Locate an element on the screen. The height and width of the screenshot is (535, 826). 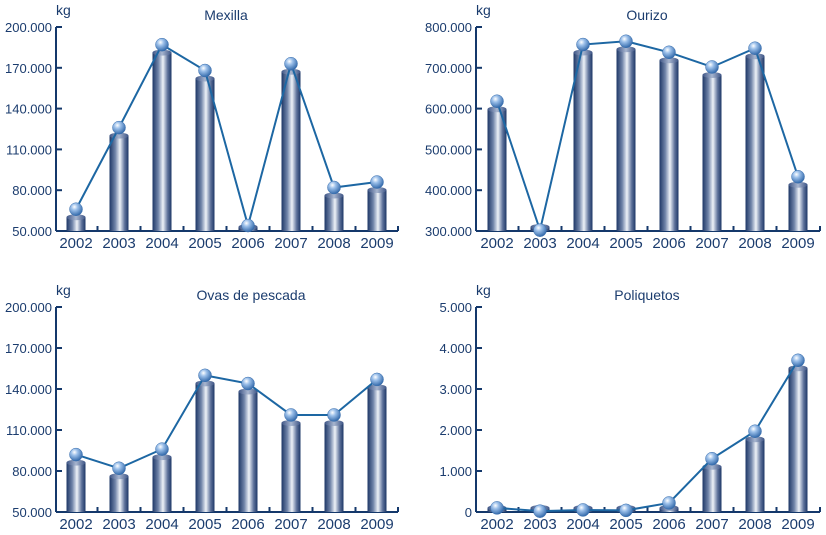
y-tick-label: 140.000 is located at coordinates (28, 109).